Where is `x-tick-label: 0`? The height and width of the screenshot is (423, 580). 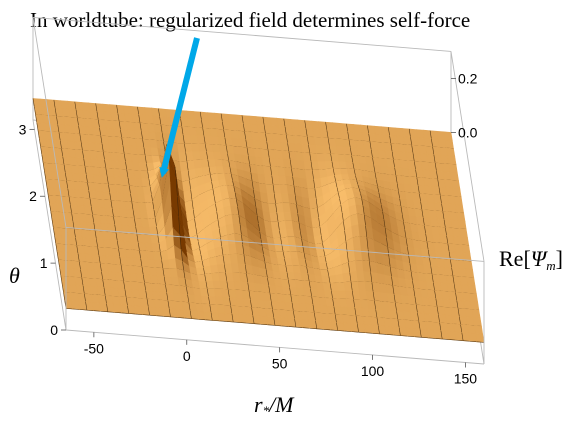 x-tick-label: 0 is located at coordinates (187, 356).